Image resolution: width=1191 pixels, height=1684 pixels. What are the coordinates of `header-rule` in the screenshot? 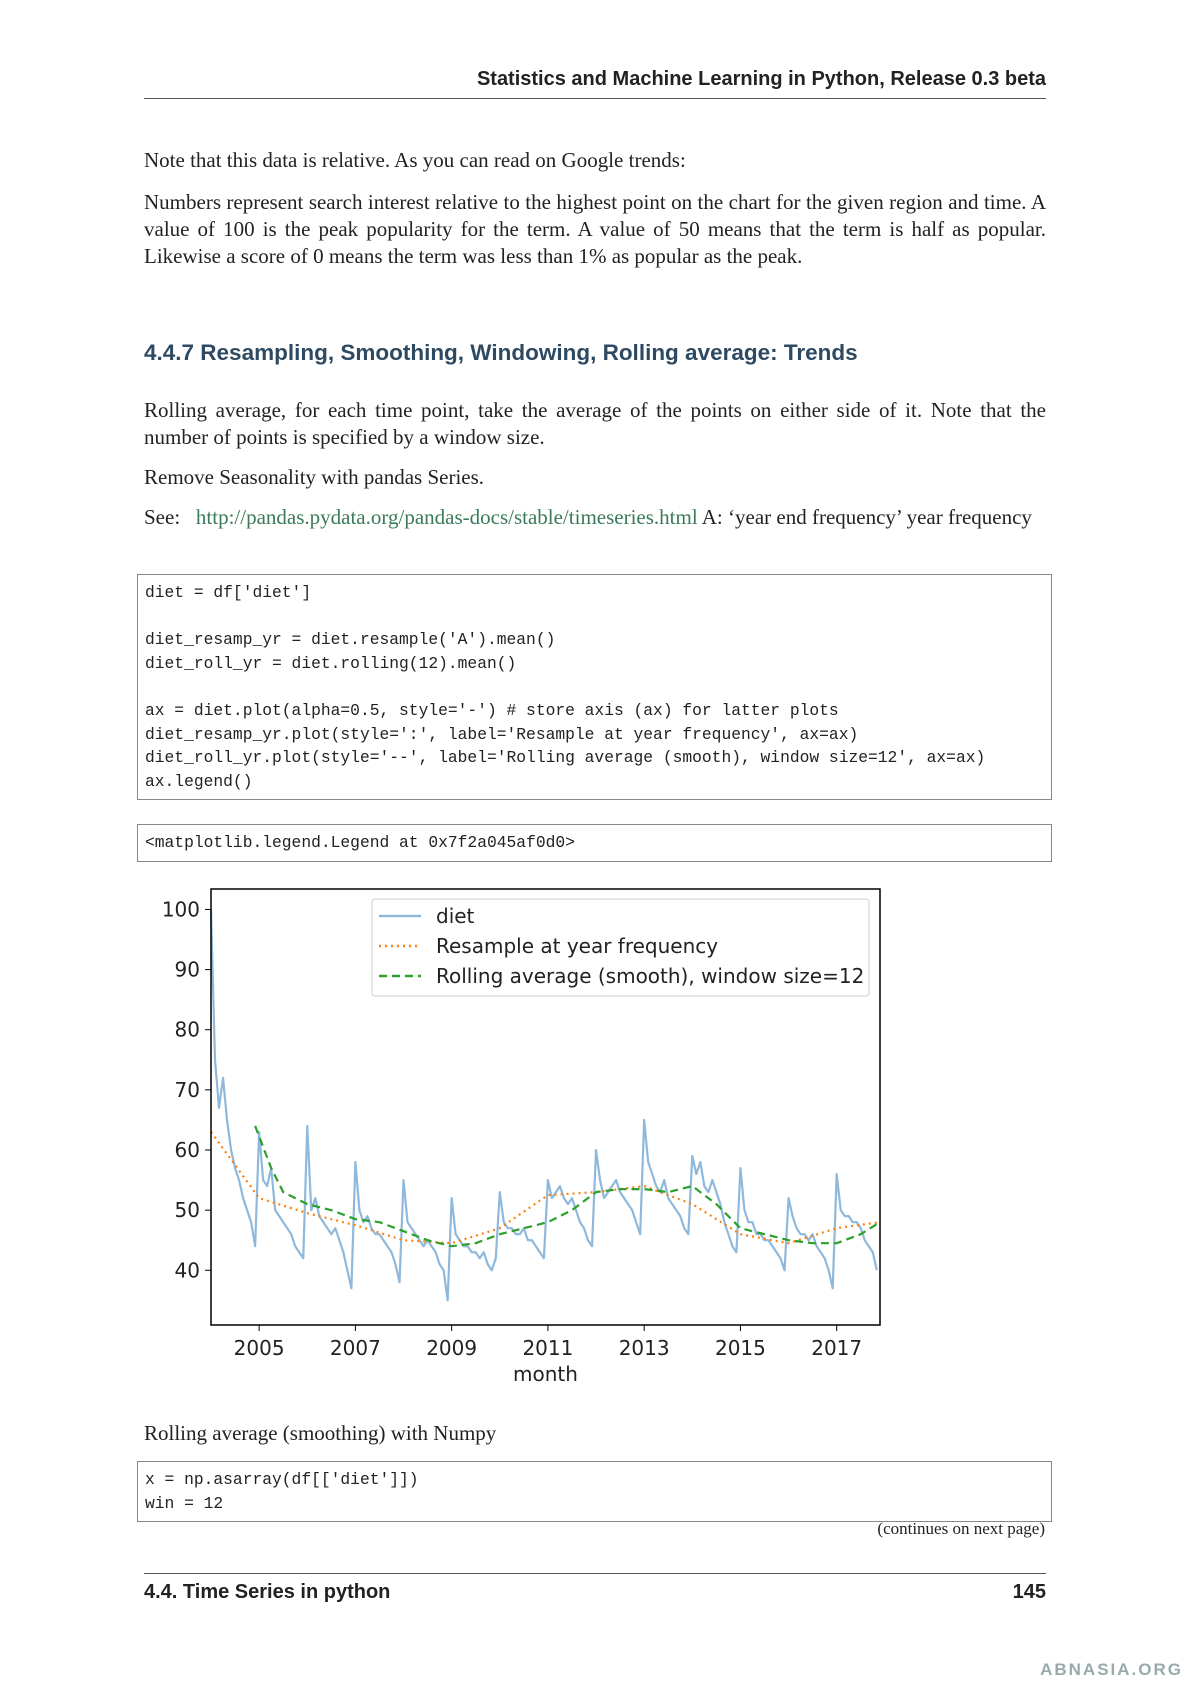 It's located at (595, 98).